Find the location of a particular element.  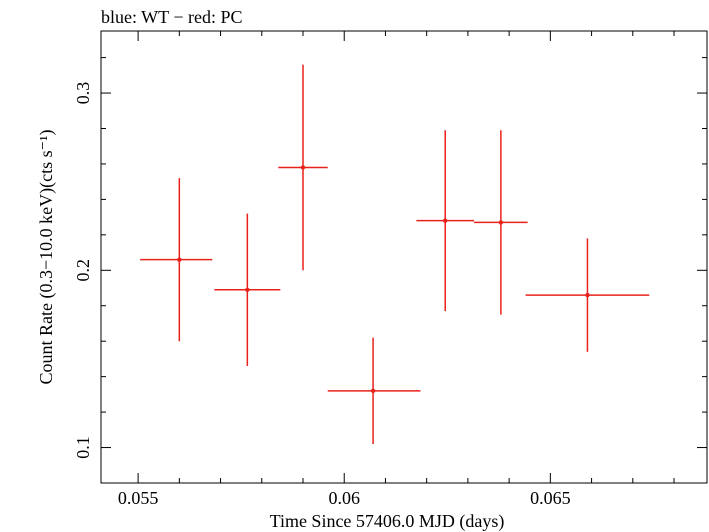

x-tick-label: 0.06 is located at coordinates (344, 498).